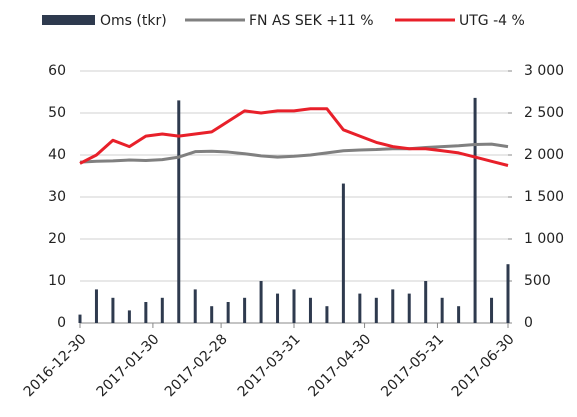 Image resolution: width=577 pixels, height=417 pixels. Describe the element at coordinates (57, 113) in the screenshot. I see `y-tick-label: 50` at that location.